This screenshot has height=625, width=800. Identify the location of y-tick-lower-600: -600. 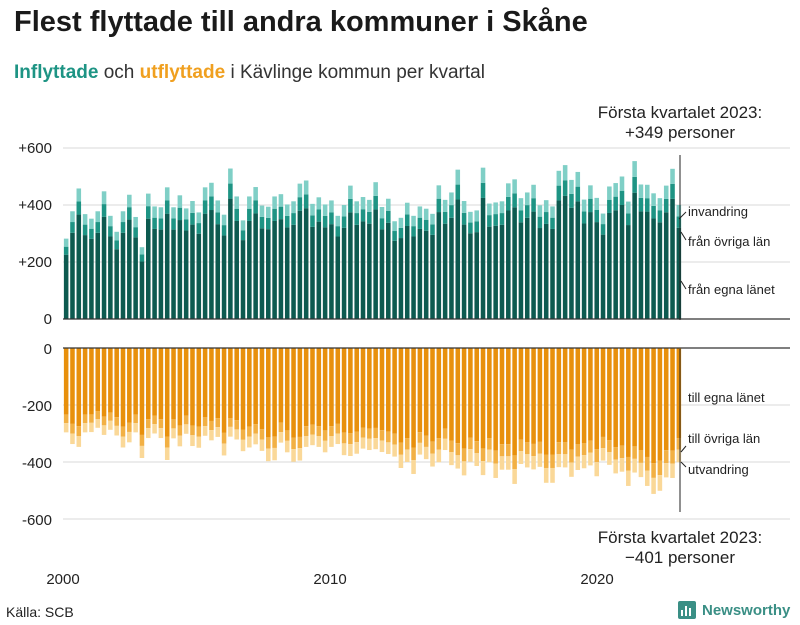
(37, 520).